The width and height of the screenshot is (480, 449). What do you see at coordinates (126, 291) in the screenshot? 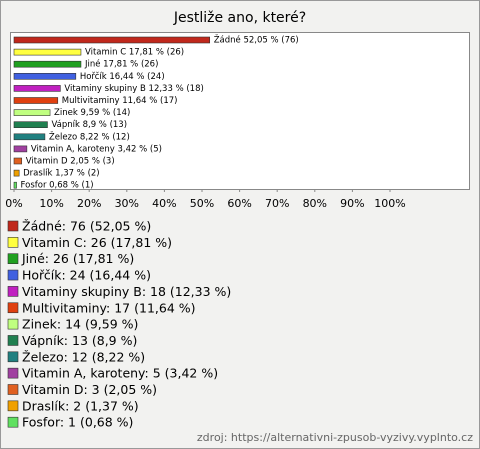
I see `legend-label: Vitaminy skupiny B: 18 (12,33 %)` at bounding box center [126, 291].